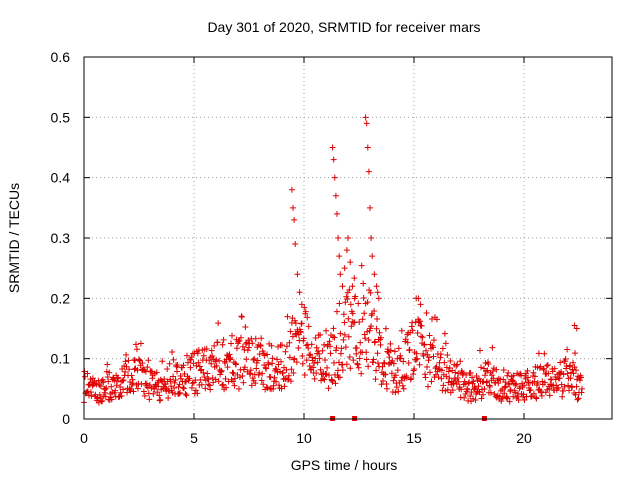 Image resolution: width=640 pixels, height=480 pixels. I want to click on x-tick-label: 10, so click(304, 438).